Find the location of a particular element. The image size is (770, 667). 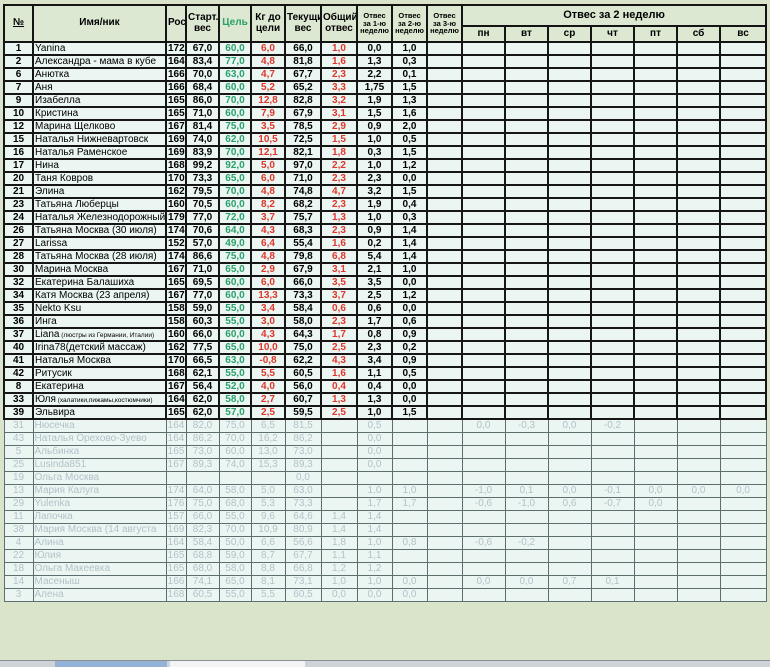

cell-togoal: 2,9 is located at coordinates (268, 269).